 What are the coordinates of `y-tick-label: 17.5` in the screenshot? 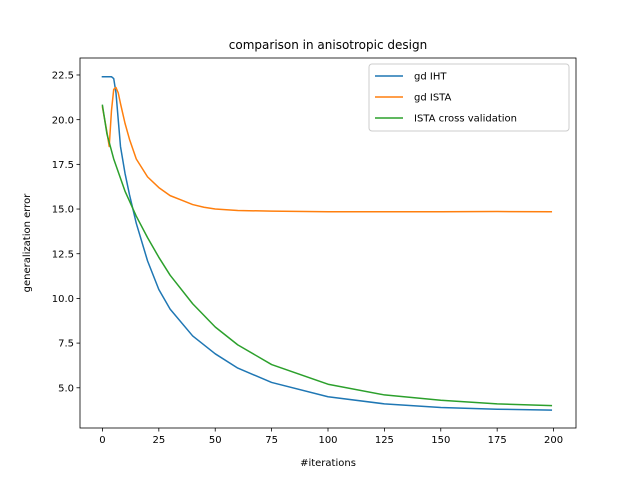 It's located at (63, 165).